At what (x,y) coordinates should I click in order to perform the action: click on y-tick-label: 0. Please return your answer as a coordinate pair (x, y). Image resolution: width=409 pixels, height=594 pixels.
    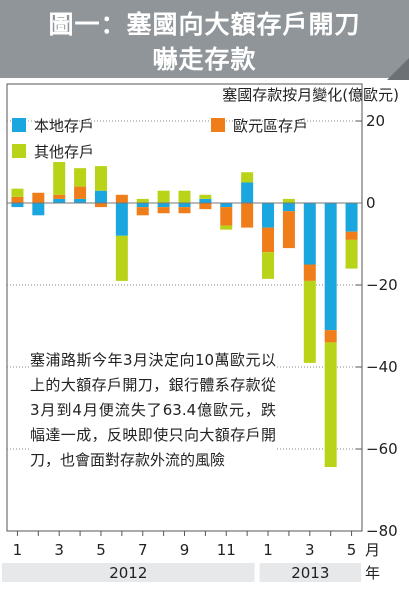
    Looking at the image, I should click on (371, 203).